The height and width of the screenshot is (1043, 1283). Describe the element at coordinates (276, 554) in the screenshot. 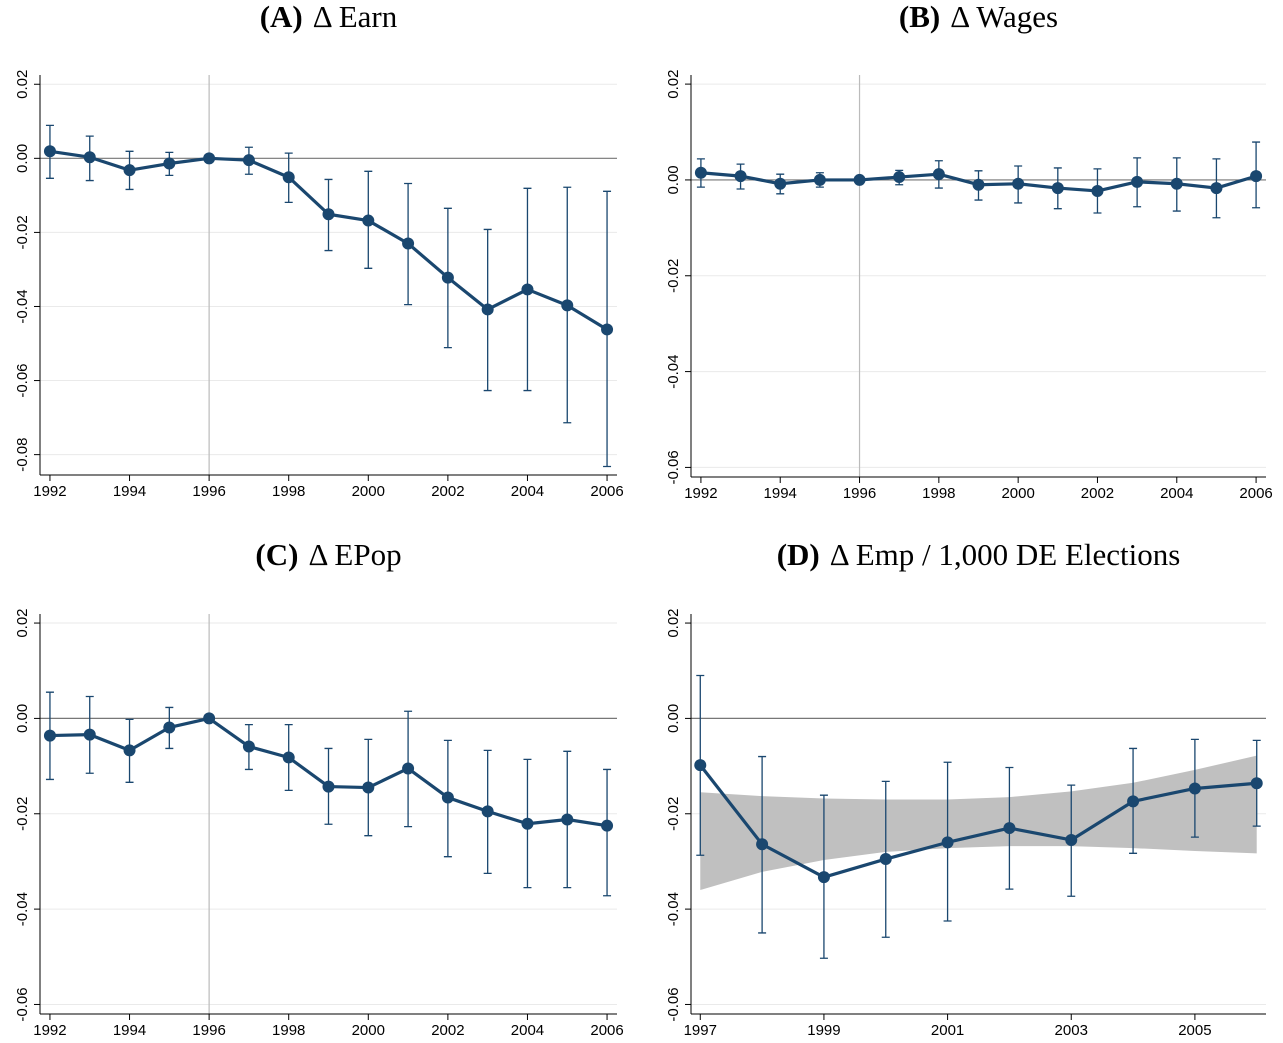

I see `panel-letter: (C)` at that location.